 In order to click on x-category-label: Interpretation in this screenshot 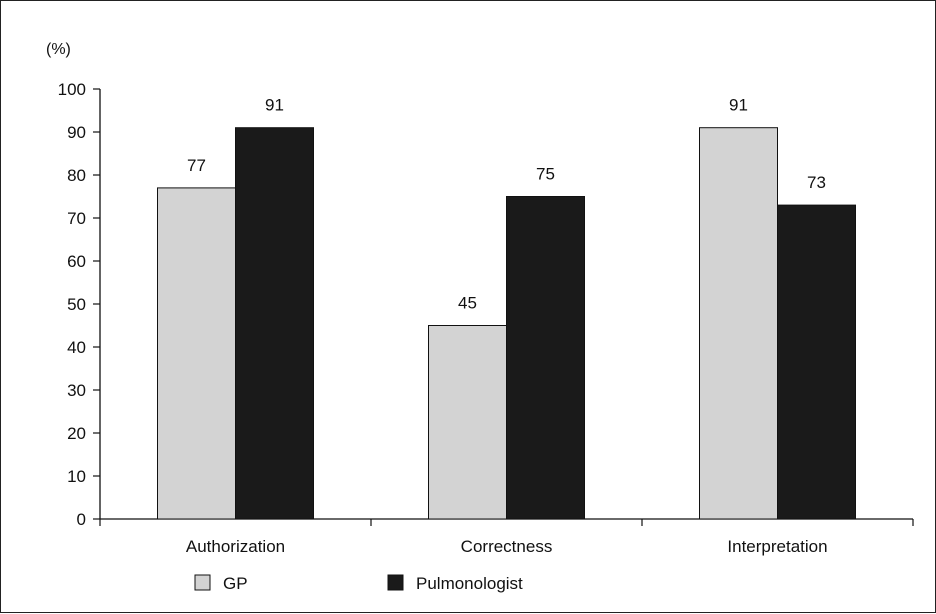, I will do `click(777, 546)`.